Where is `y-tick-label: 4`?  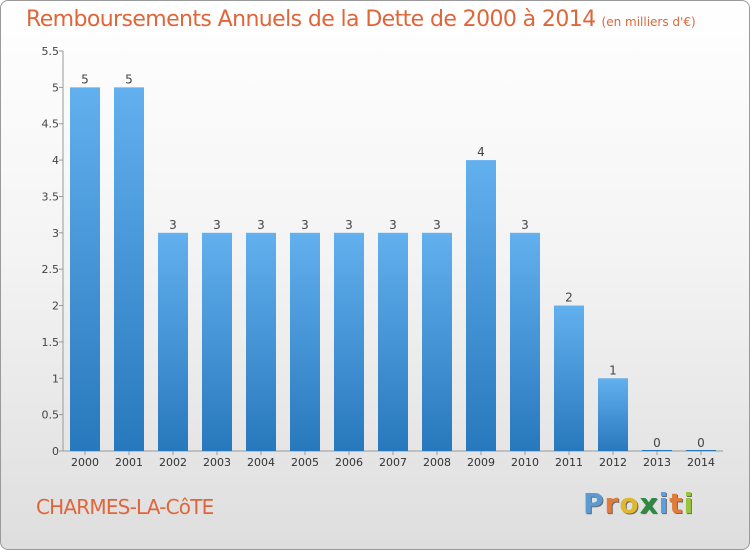
y-tick-label: 4 is located at coordinates (55, 160).